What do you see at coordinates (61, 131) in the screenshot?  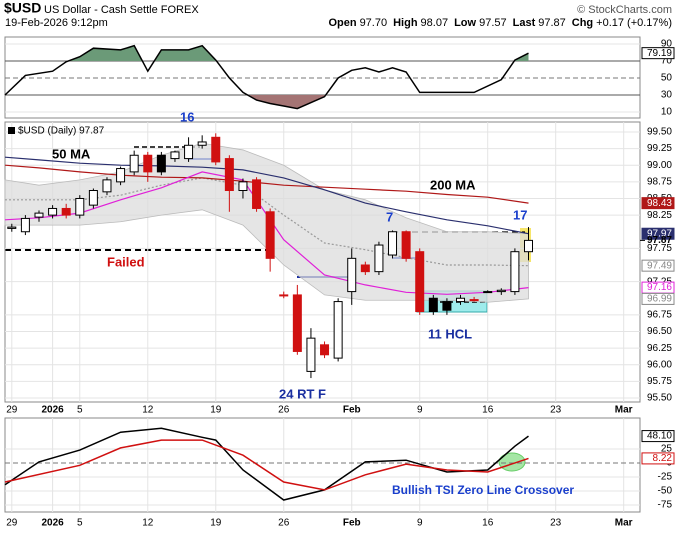 I see `legend: $USD (Daily) 97.87` at bounding box center [61, 131].